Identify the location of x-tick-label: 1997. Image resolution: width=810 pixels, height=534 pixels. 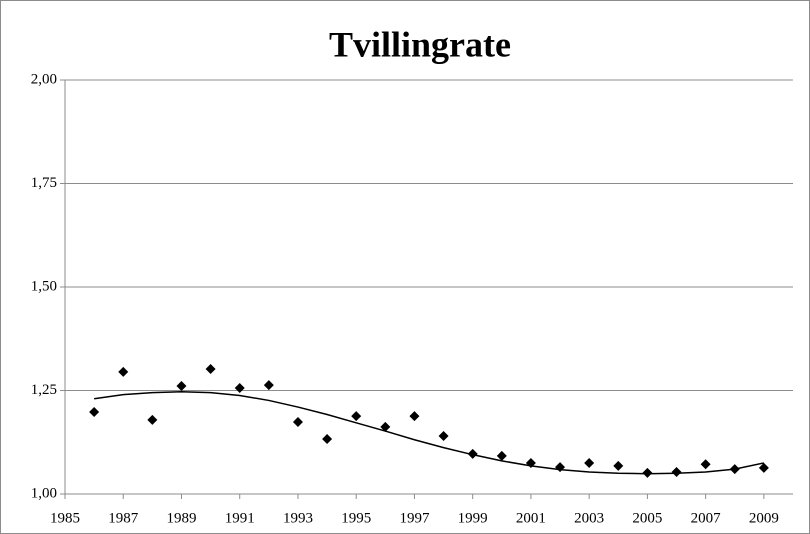
(414, 518).